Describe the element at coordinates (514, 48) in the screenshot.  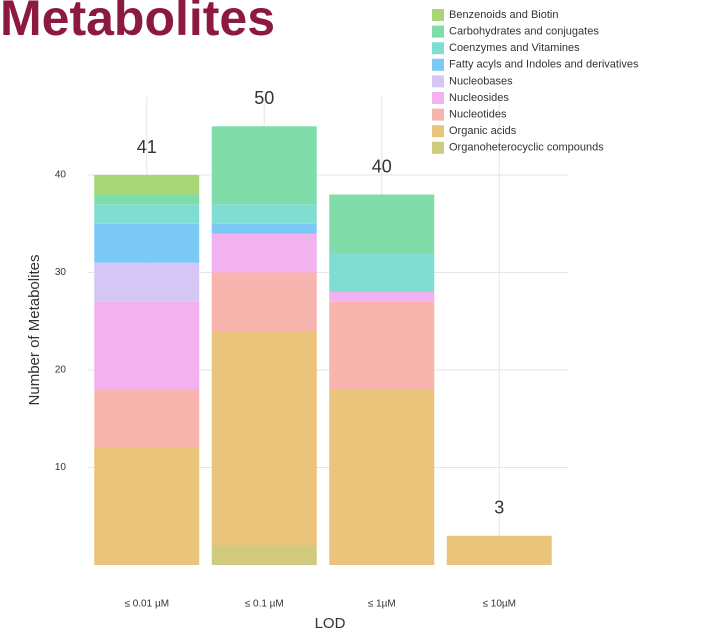
I see `legend-label: Coenzymes and Vitamines` at that location.